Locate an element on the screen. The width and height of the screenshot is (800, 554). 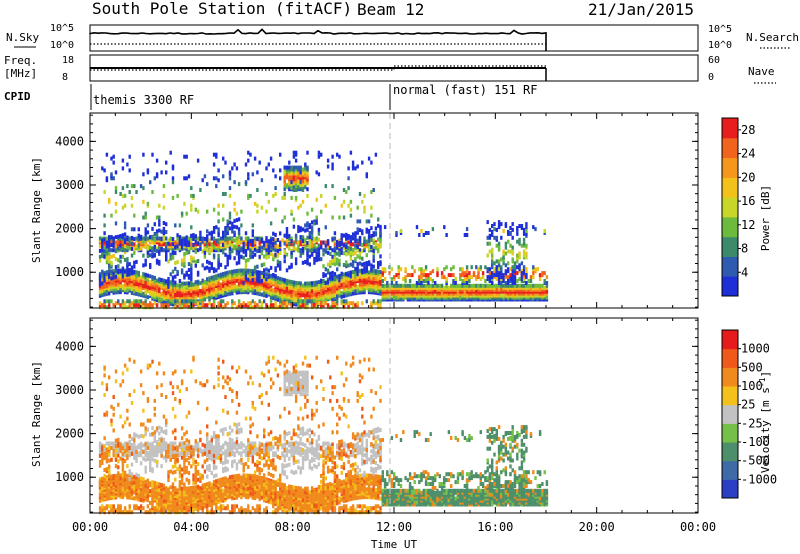
colorbar-segment is located at coordinates (730, 286).